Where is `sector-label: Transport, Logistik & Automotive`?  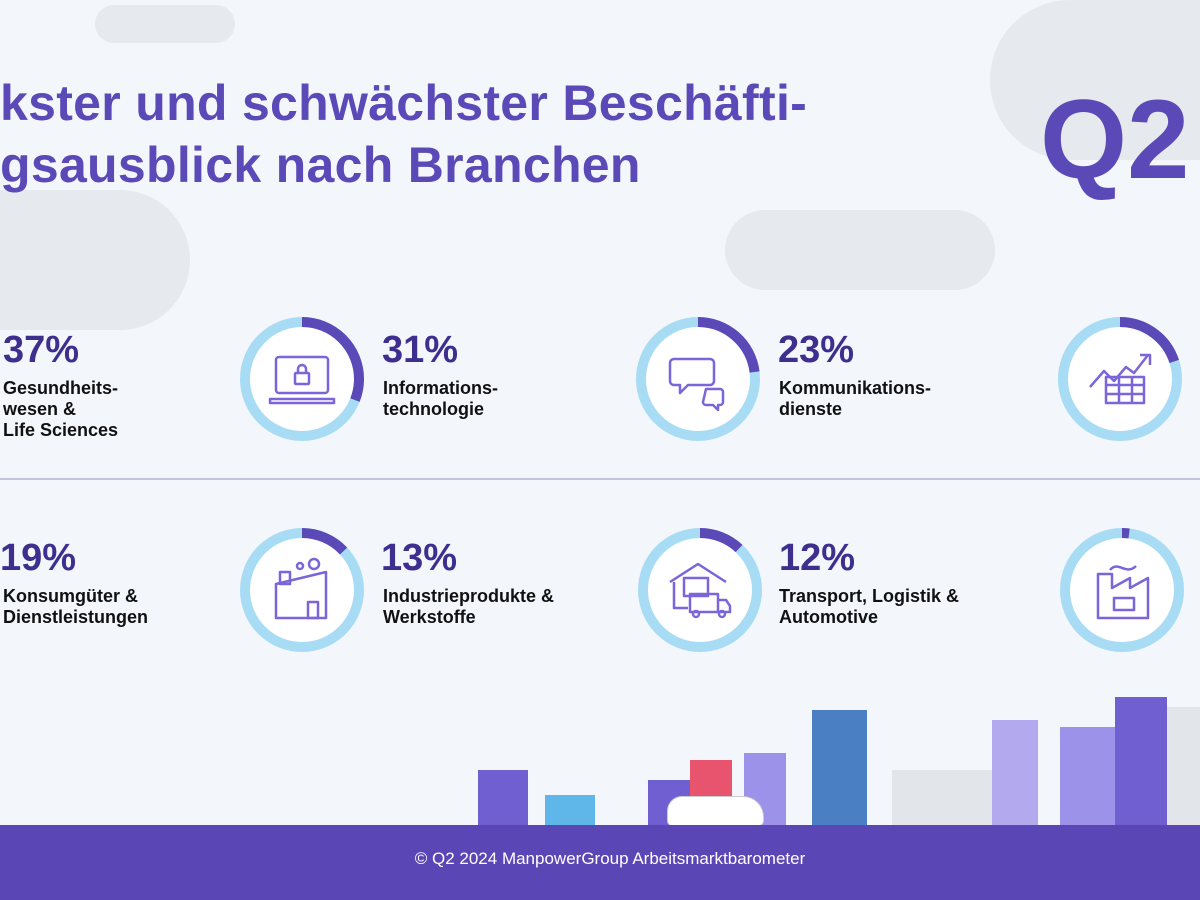
sector-label: Transport, Logistik & Automotive is located at coordinates (869, 607).